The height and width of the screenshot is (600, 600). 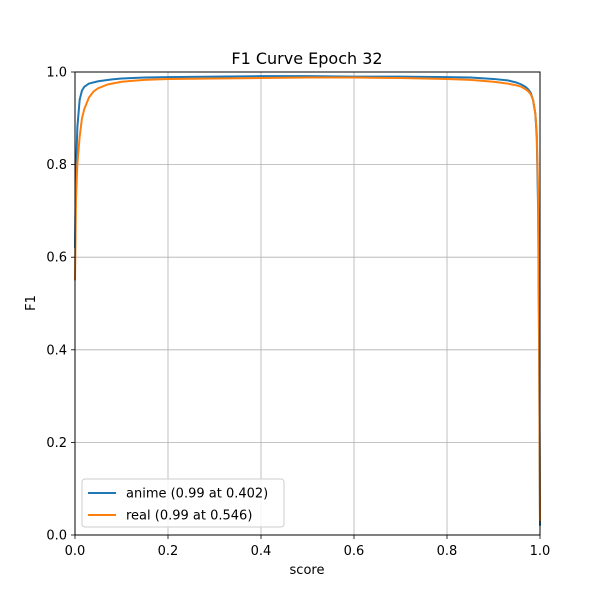 What do you see at coordinates (56, 165) in the screenshot?
I see `y-tick-label: 0.8` at bounding box center [56, 165].